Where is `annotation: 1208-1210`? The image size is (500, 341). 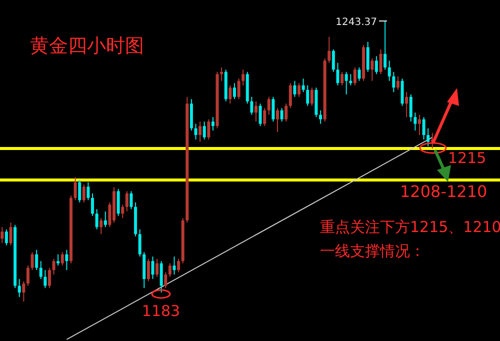
annotation: 1208-1210 is located at coordinates (444, 191).